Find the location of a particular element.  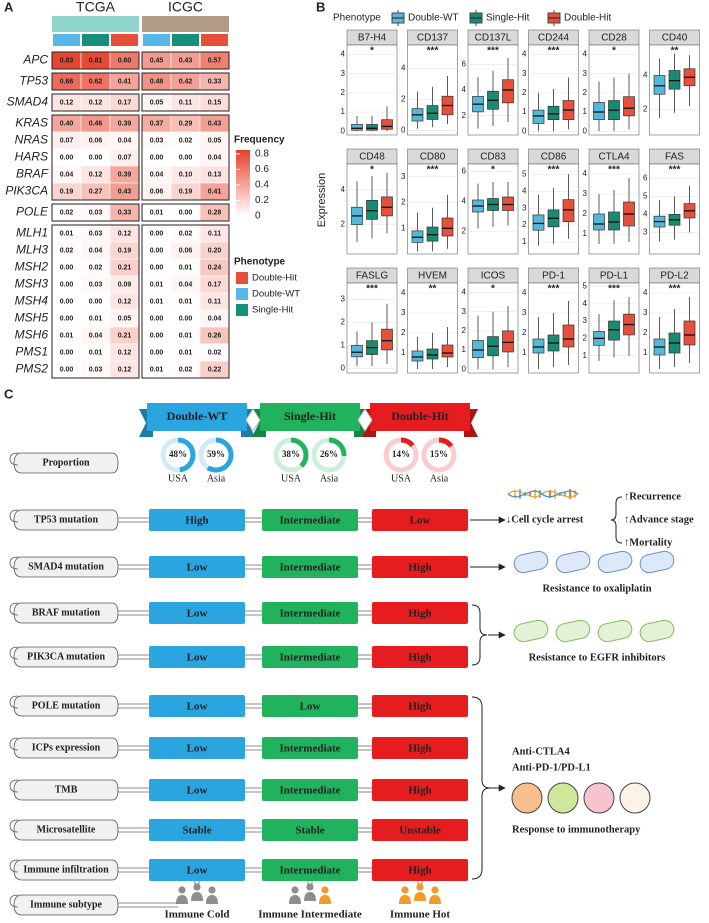

ring-region: USA is located at coordinates (401, 478).